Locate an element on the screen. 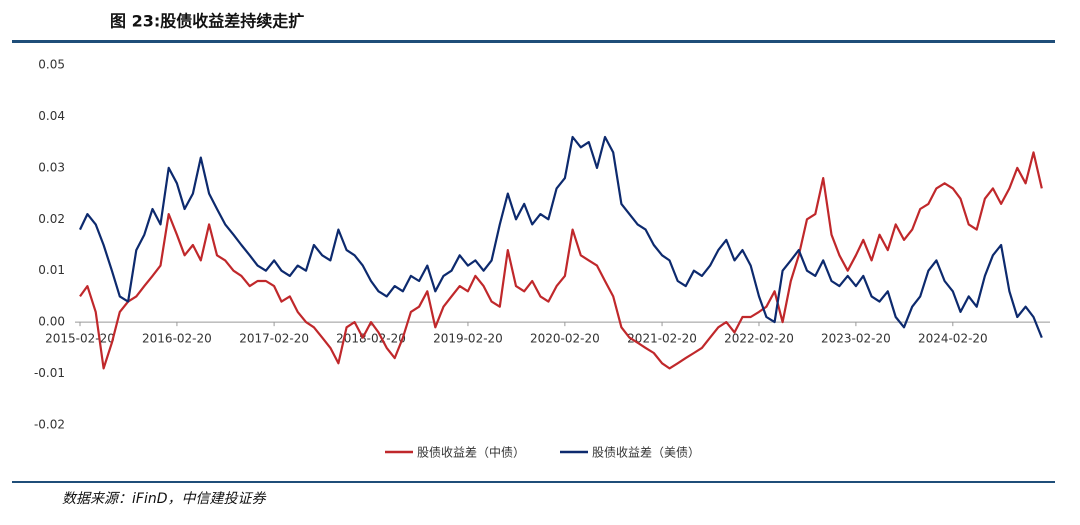  x-tick-label: 2023-02-20 is located at coordinates (856, 339).